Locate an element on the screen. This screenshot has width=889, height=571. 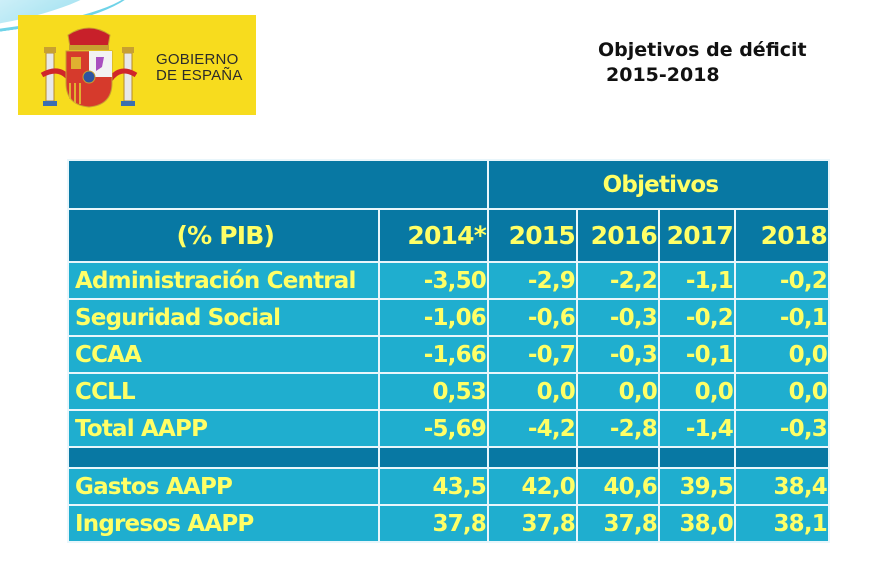
table-row: Gastos AAPP 43,5 42,0 40,6 39,5 38,4 is located at coordinates (448, 486).